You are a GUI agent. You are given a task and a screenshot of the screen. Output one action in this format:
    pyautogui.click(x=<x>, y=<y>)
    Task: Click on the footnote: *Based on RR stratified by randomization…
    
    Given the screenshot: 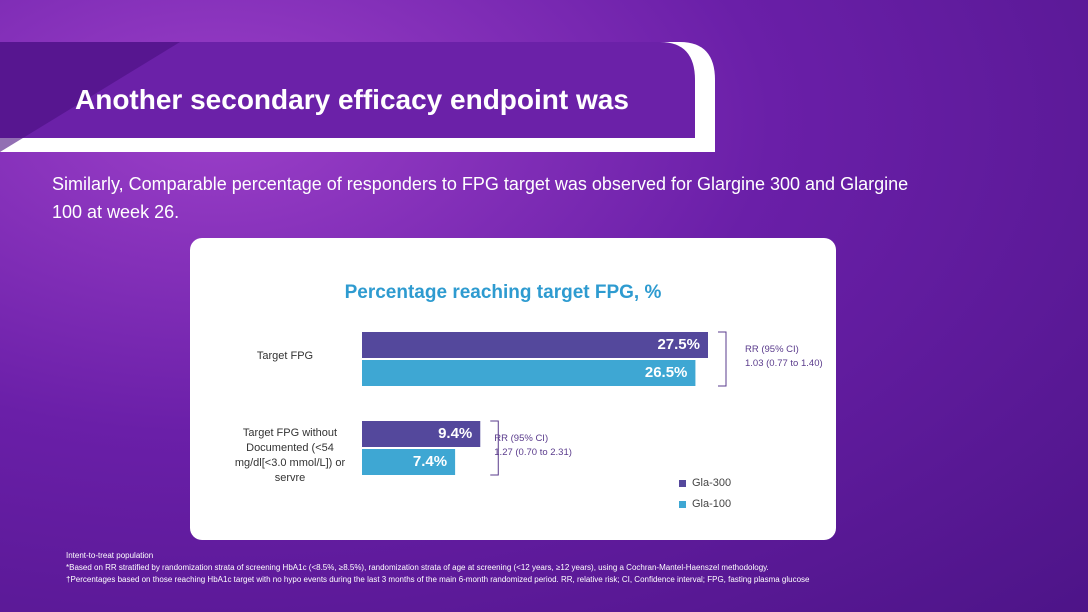 What is the action you would take?
    pyautogui.click(x=417, y=567)
    